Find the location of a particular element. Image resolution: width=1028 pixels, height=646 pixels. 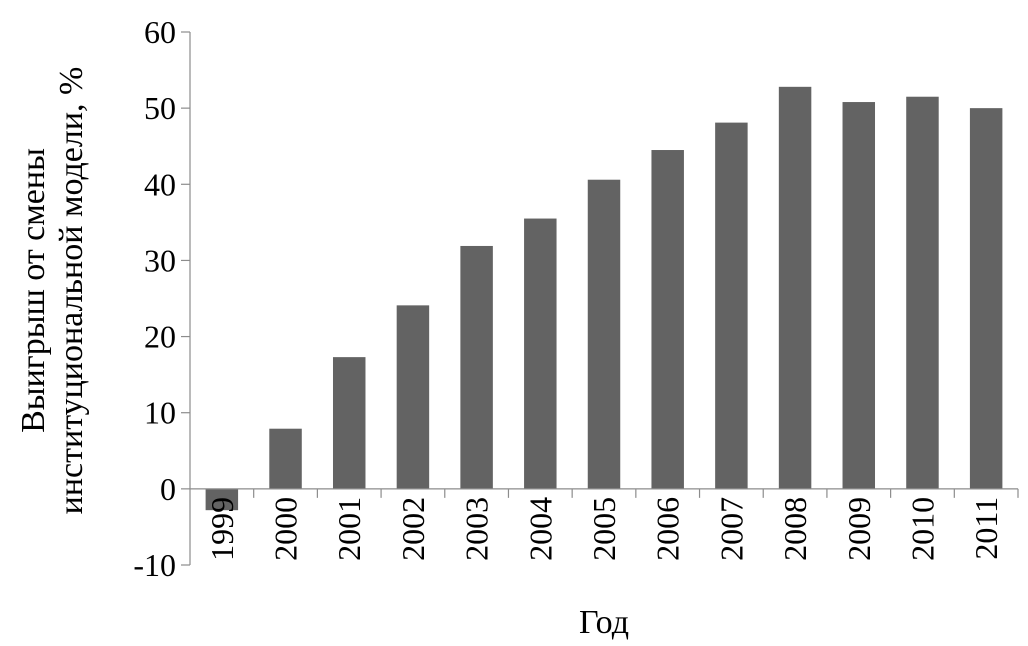

y-axis-title-line-1: Выигрыш от смены is located at coordinates (33, 290).